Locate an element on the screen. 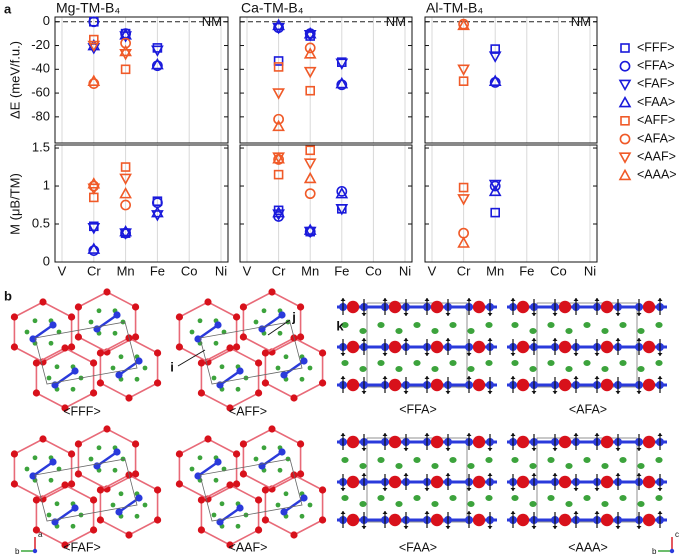  axis-origin is located at coordinates (672, 551).